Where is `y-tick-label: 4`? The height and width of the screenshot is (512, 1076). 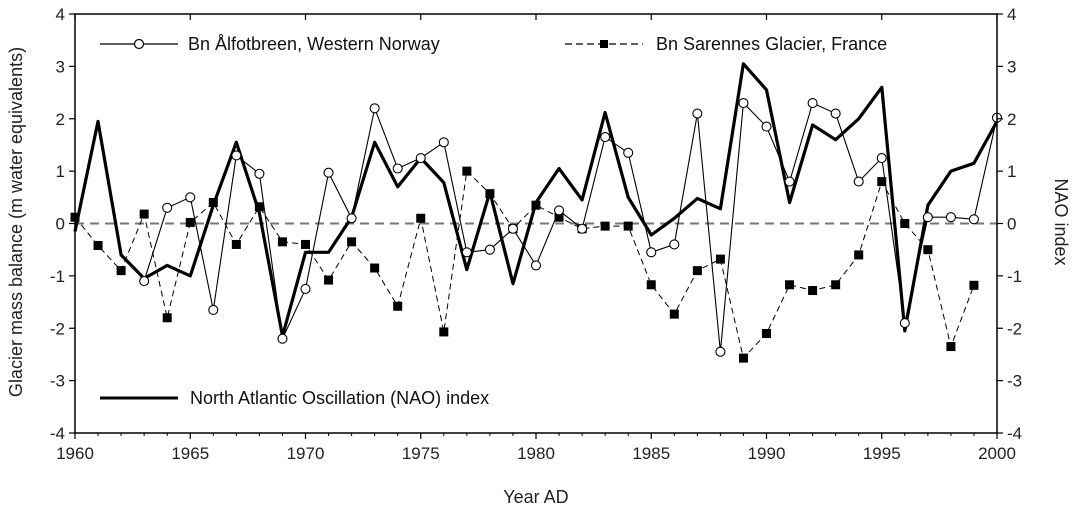
y-tick-label: 4 is located at coordinates (60, 14).